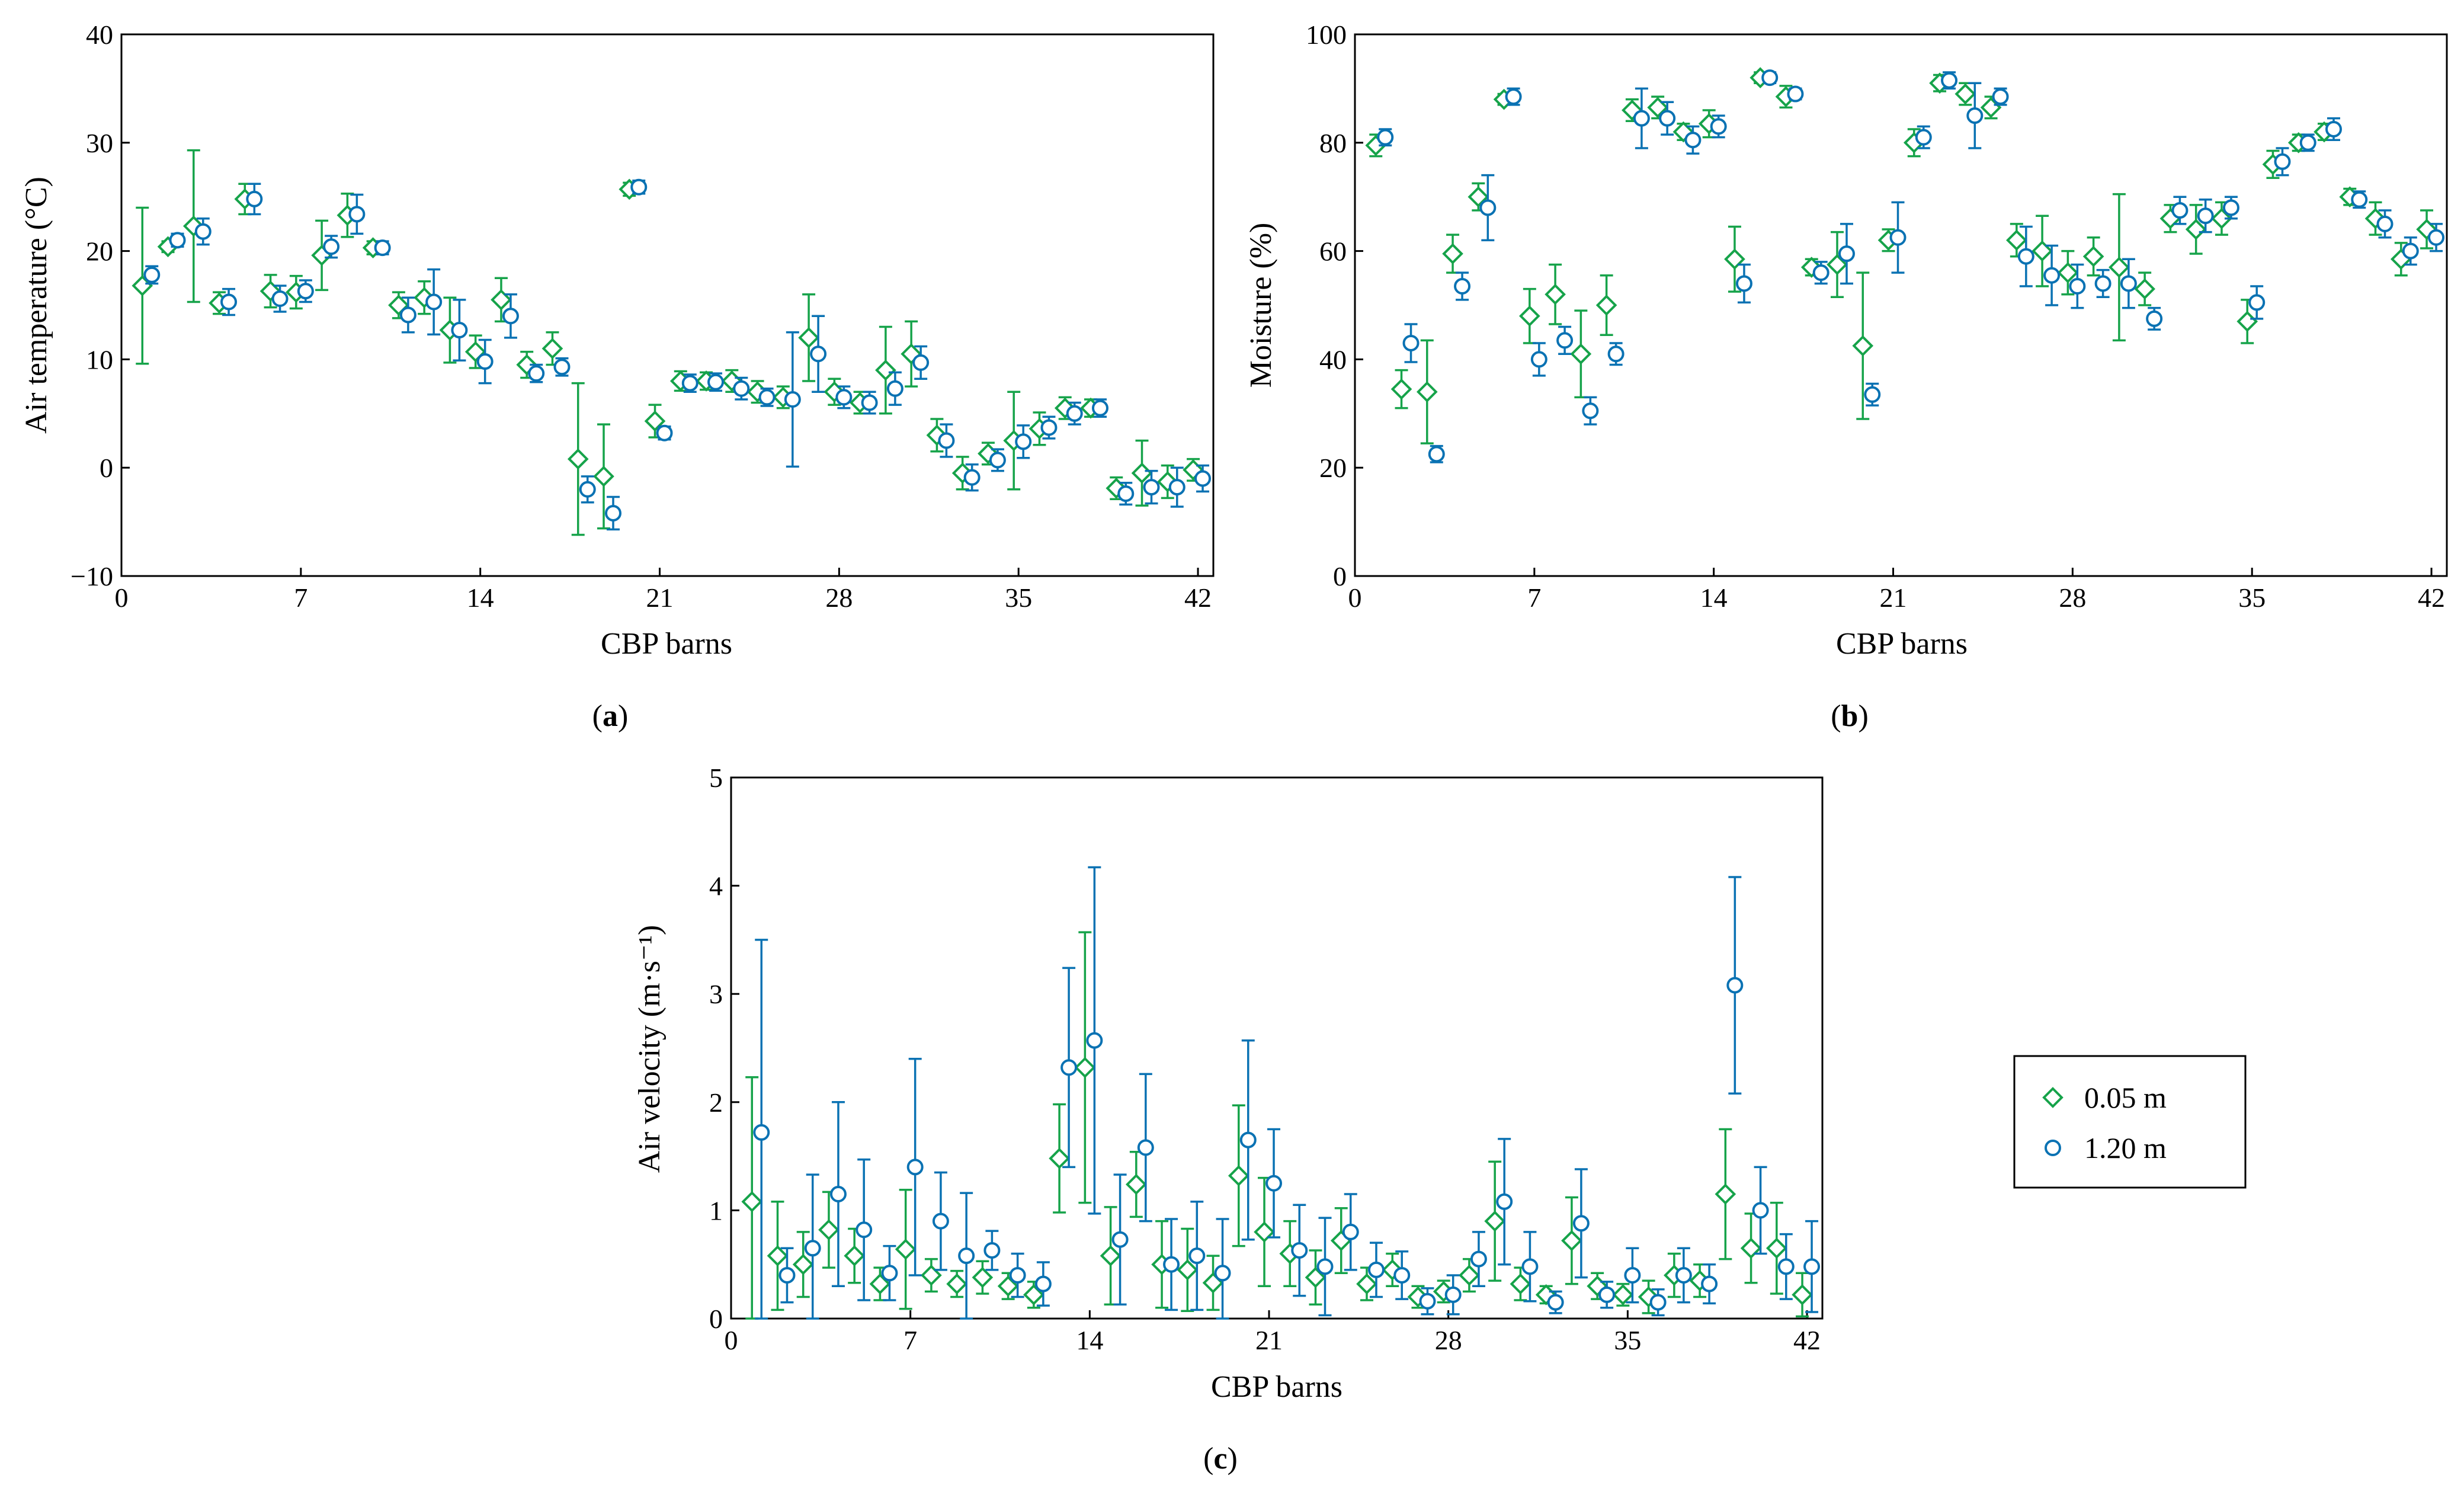 The width and height of the screenshot is (2464, 1491). I want to click on x-tick-label: 28, so click(2072, 598).